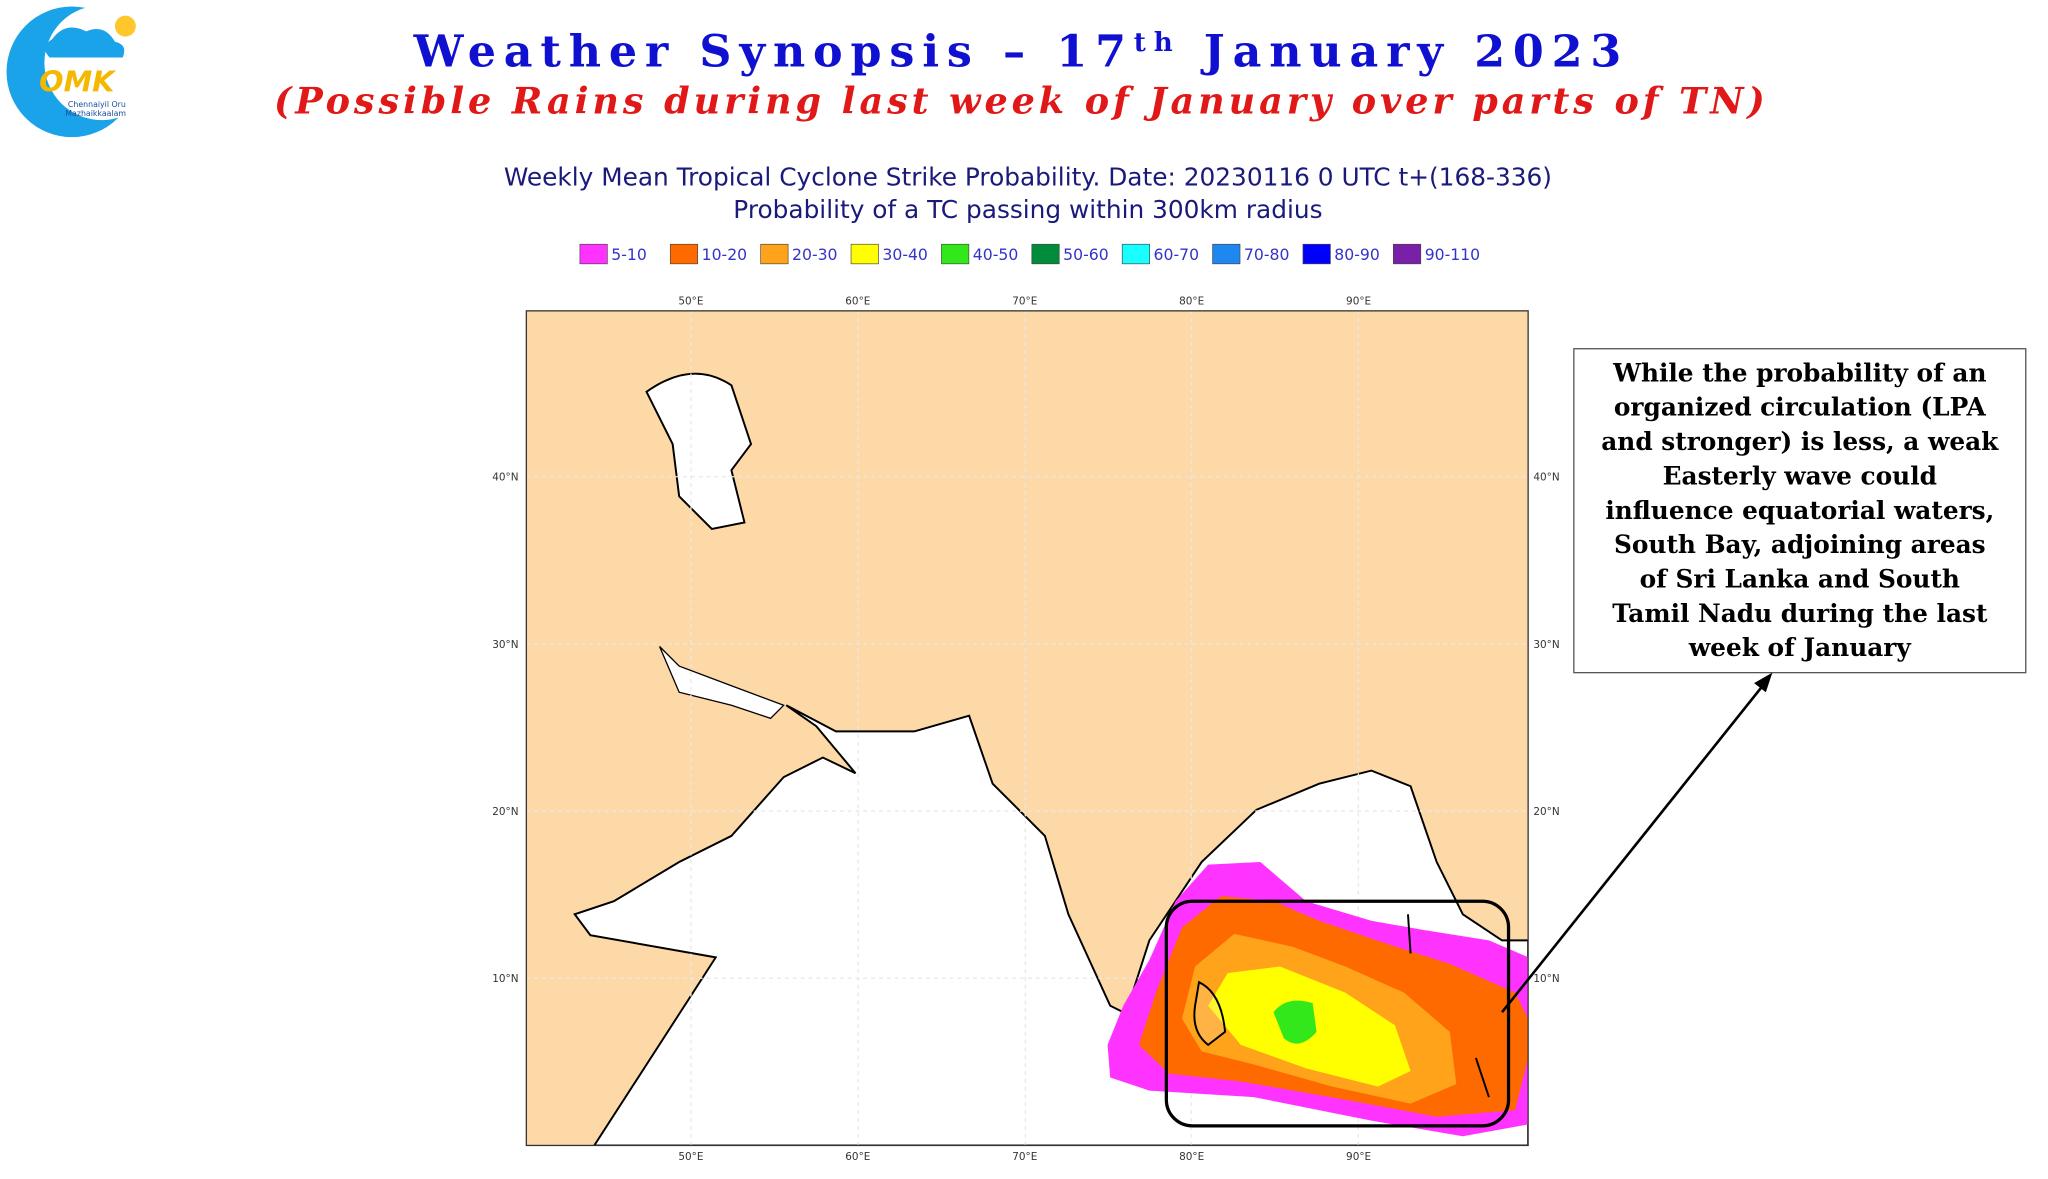  What do you see at coordinates (1157, 42) in the screenshot?
I see `title-sup: th` at bounding box center [1157, 42].